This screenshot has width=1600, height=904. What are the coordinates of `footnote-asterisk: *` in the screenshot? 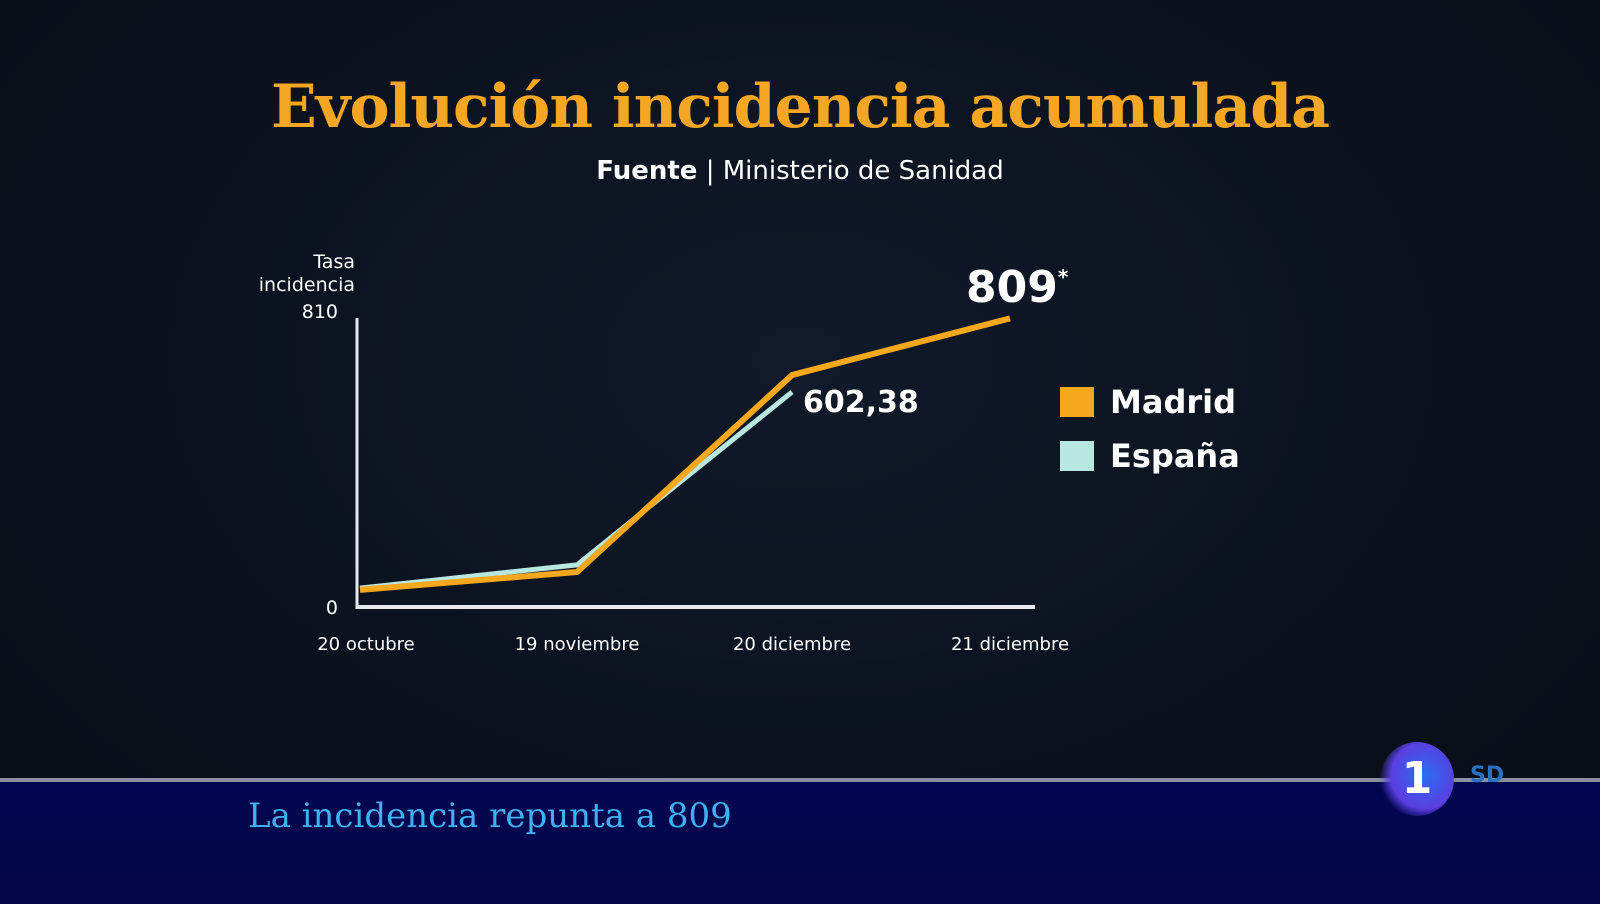 It's located at (1063, 277).